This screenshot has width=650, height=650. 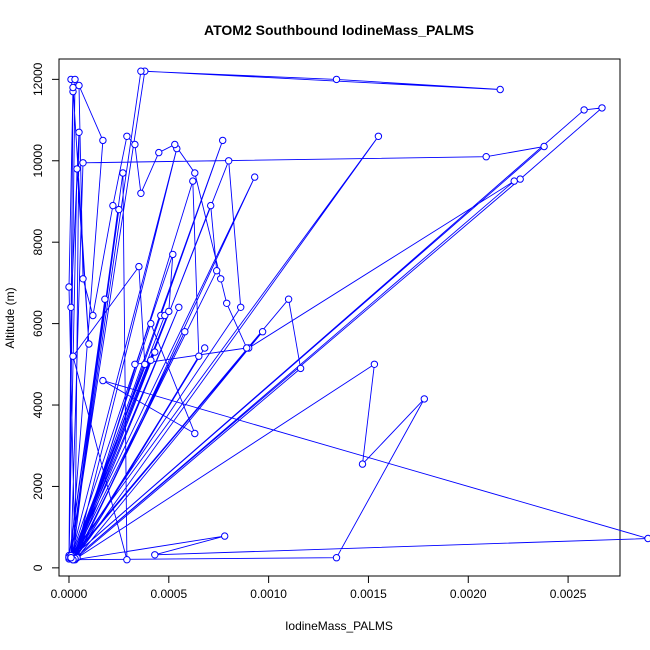 What do you see at coordinates (69, 594) in the screenshot?
I see `x-tick-label: 0.0000` at bounding box center [69, 594].